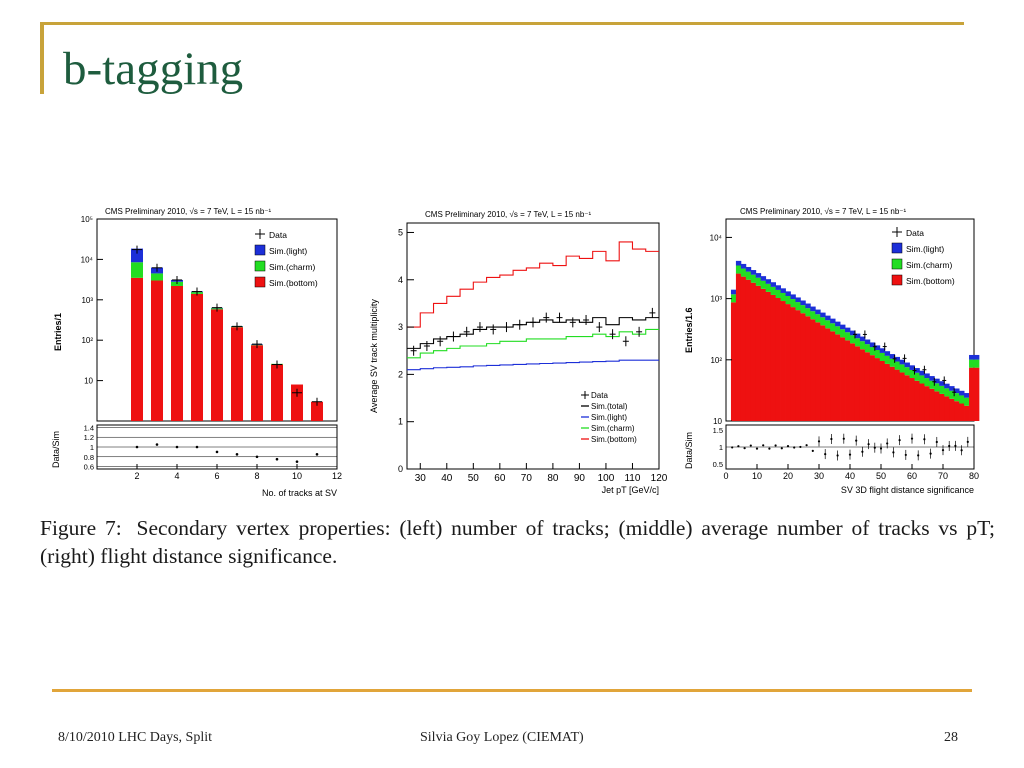  What do you see at coordinates (89, 467) in the screenshot?
I see `left-ratio-tick-label-4: 0.6` at bounding box center [89, 467].